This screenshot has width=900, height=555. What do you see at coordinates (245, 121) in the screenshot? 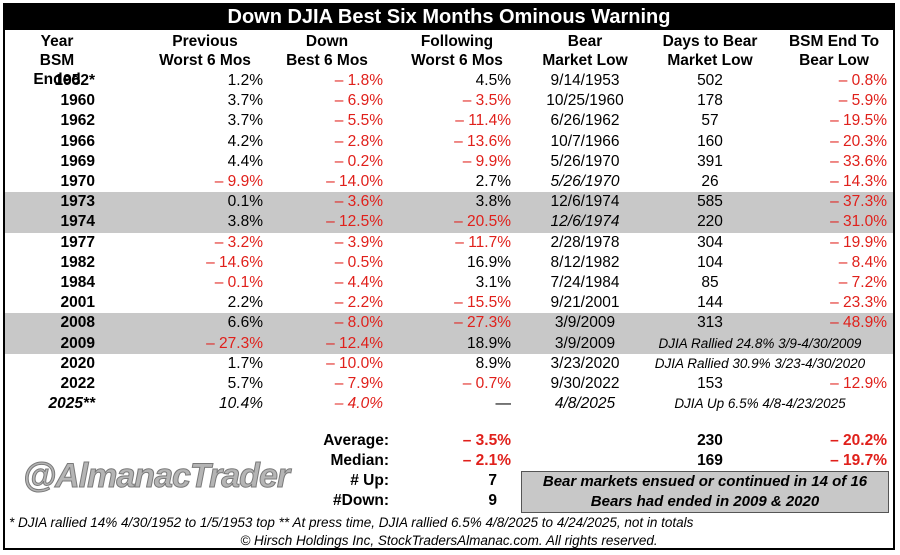
I see `cell-previous-worst: 3.7%` at bounding box center [245, 121].